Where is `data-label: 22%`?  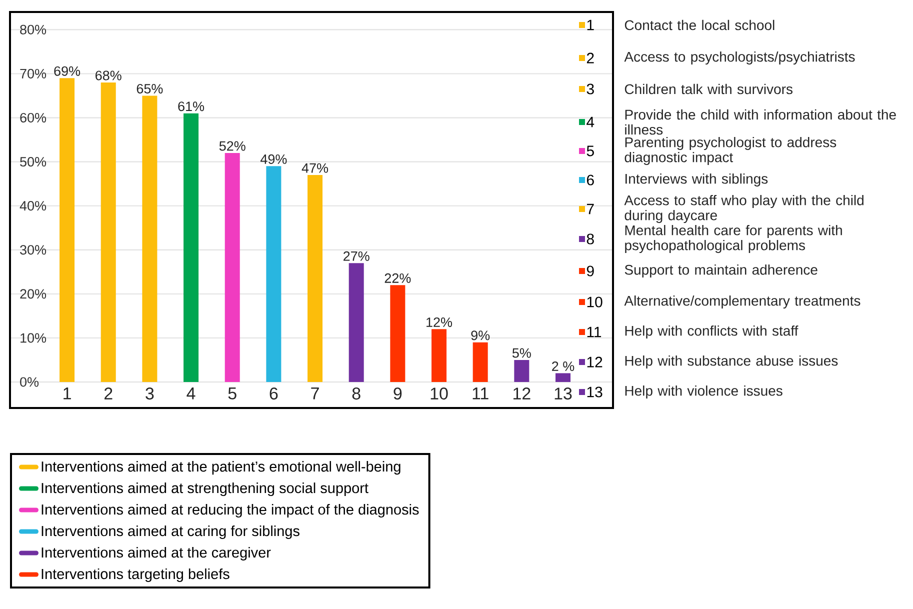 data-label: 22% is located at coordinates (397, 278).